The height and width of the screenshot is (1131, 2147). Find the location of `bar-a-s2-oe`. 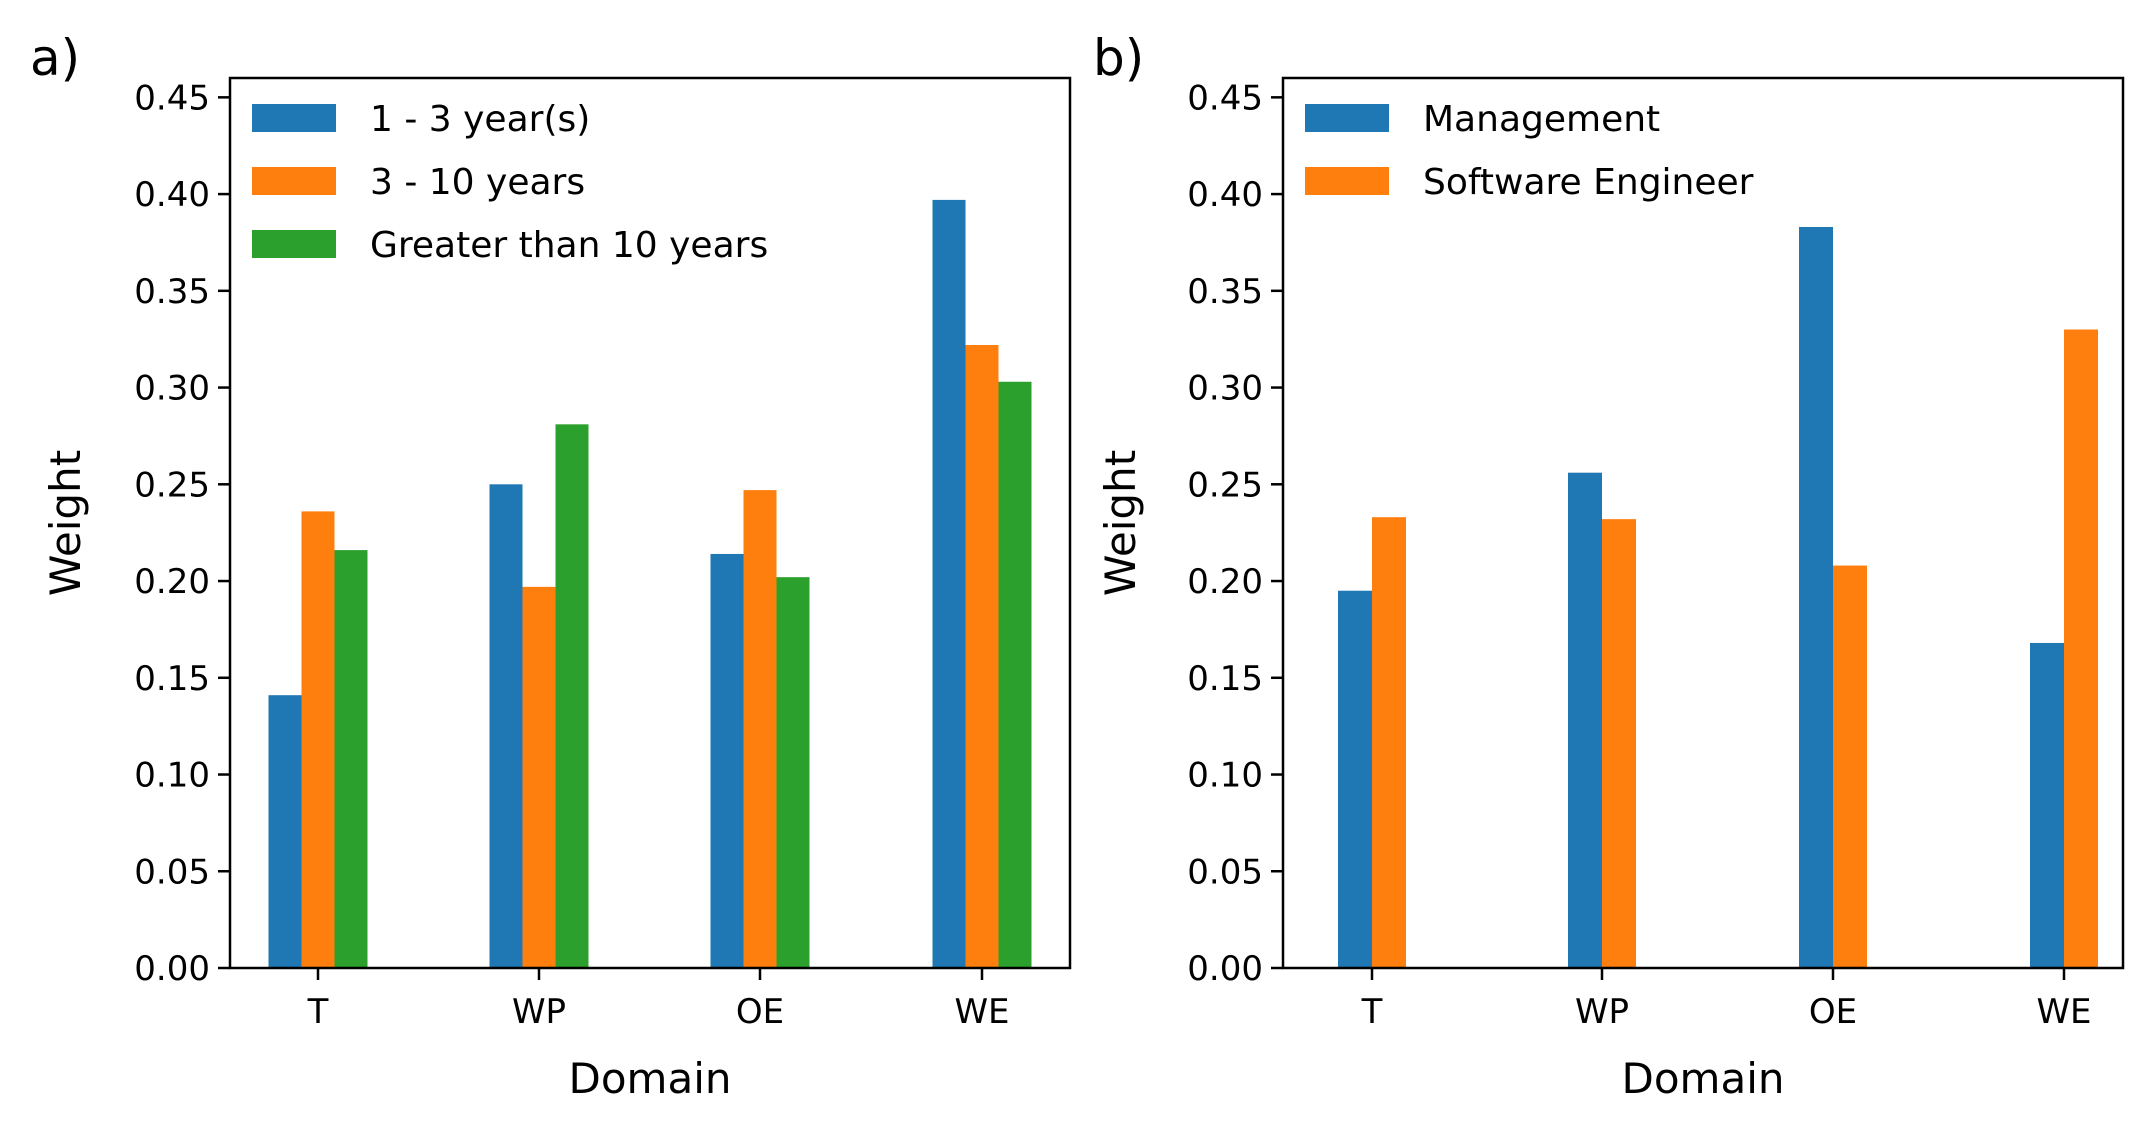

bar-a-s2-oe is located at coordinates (793, 772).